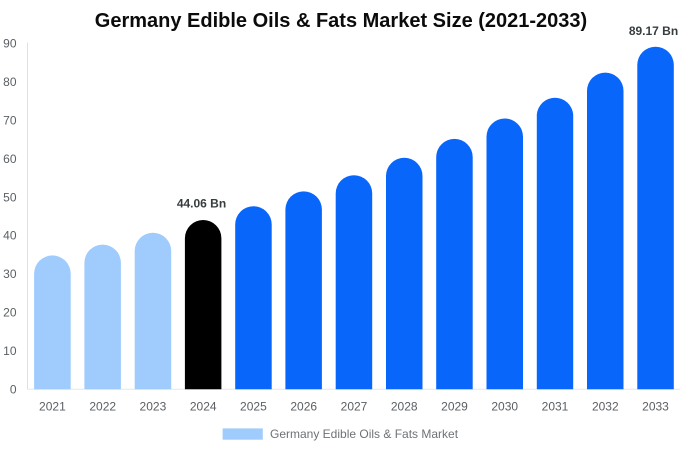 Image resolution: width=680 pixels, height=450 pixels. I want to click on svg-text: 2023, so click(153, 407).